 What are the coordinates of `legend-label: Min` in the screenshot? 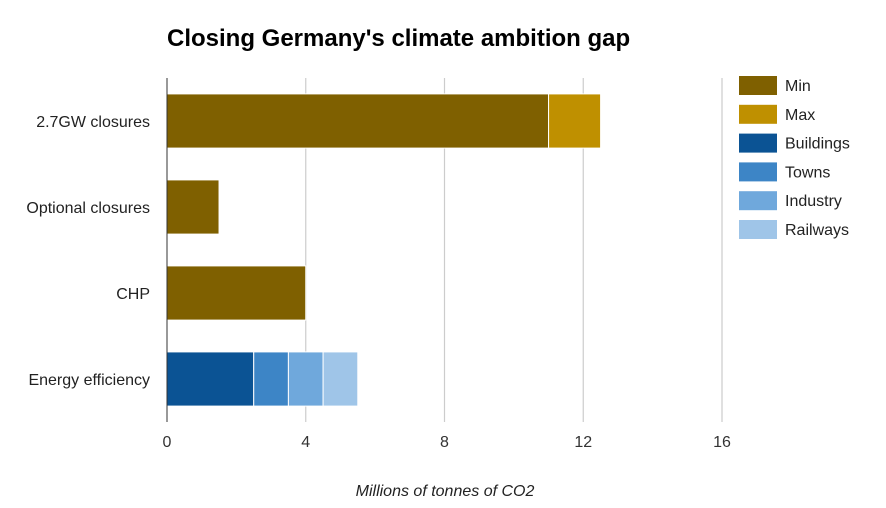 It's located at (798, 86).